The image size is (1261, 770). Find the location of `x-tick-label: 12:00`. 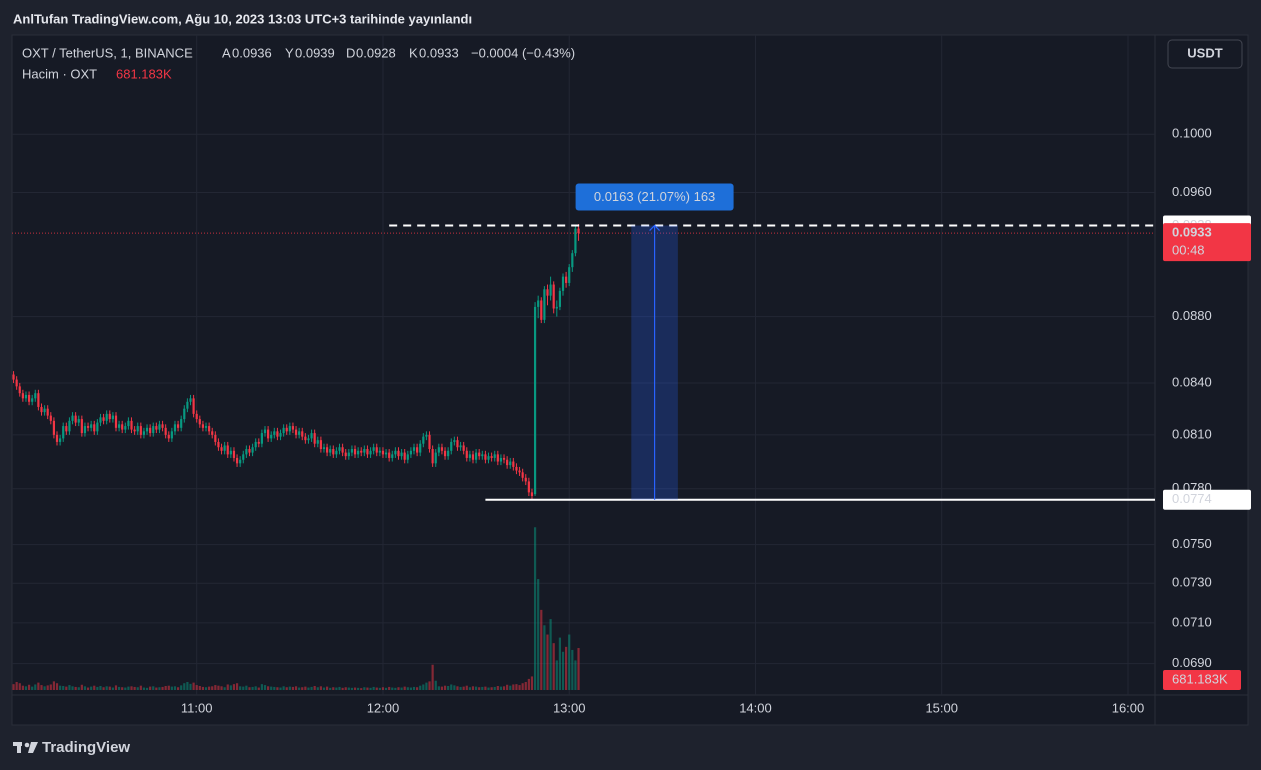

x-tick-label: 12:00 is located at coordinates (383, 707).